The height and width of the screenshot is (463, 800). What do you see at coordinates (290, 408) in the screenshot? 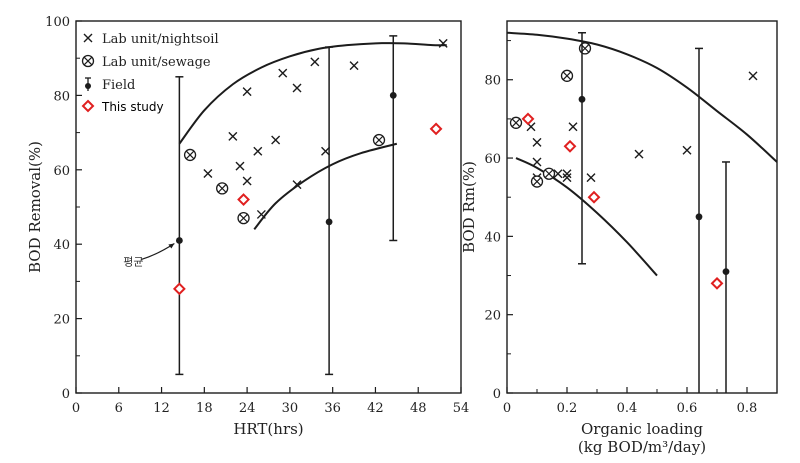
I see `panel1-xtick-label: 30` at bounding box center [290, 408].